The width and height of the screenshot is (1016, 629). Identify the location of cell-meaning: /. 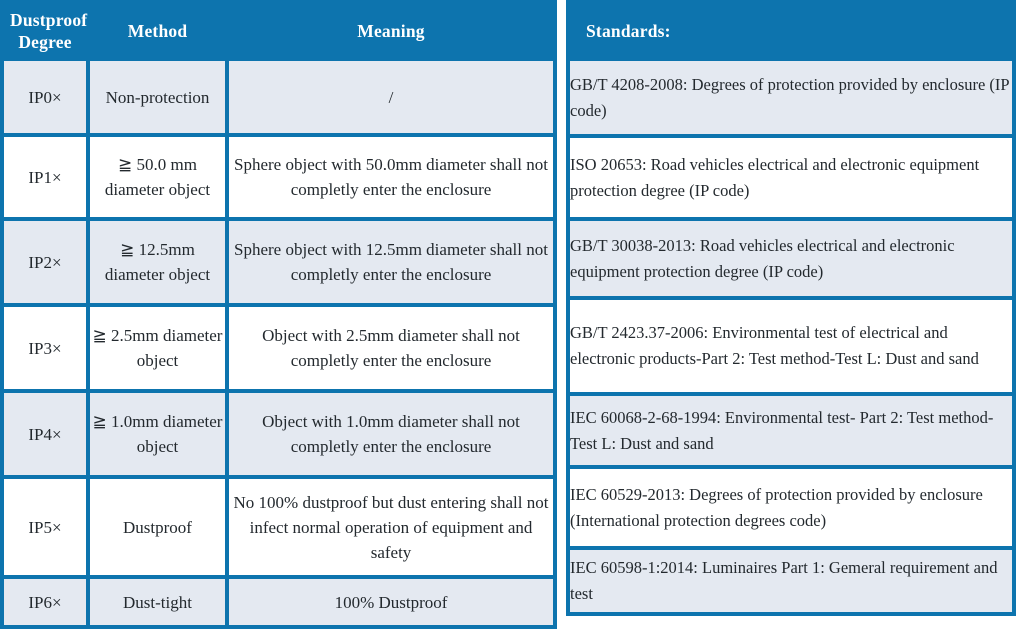
(393, 95).